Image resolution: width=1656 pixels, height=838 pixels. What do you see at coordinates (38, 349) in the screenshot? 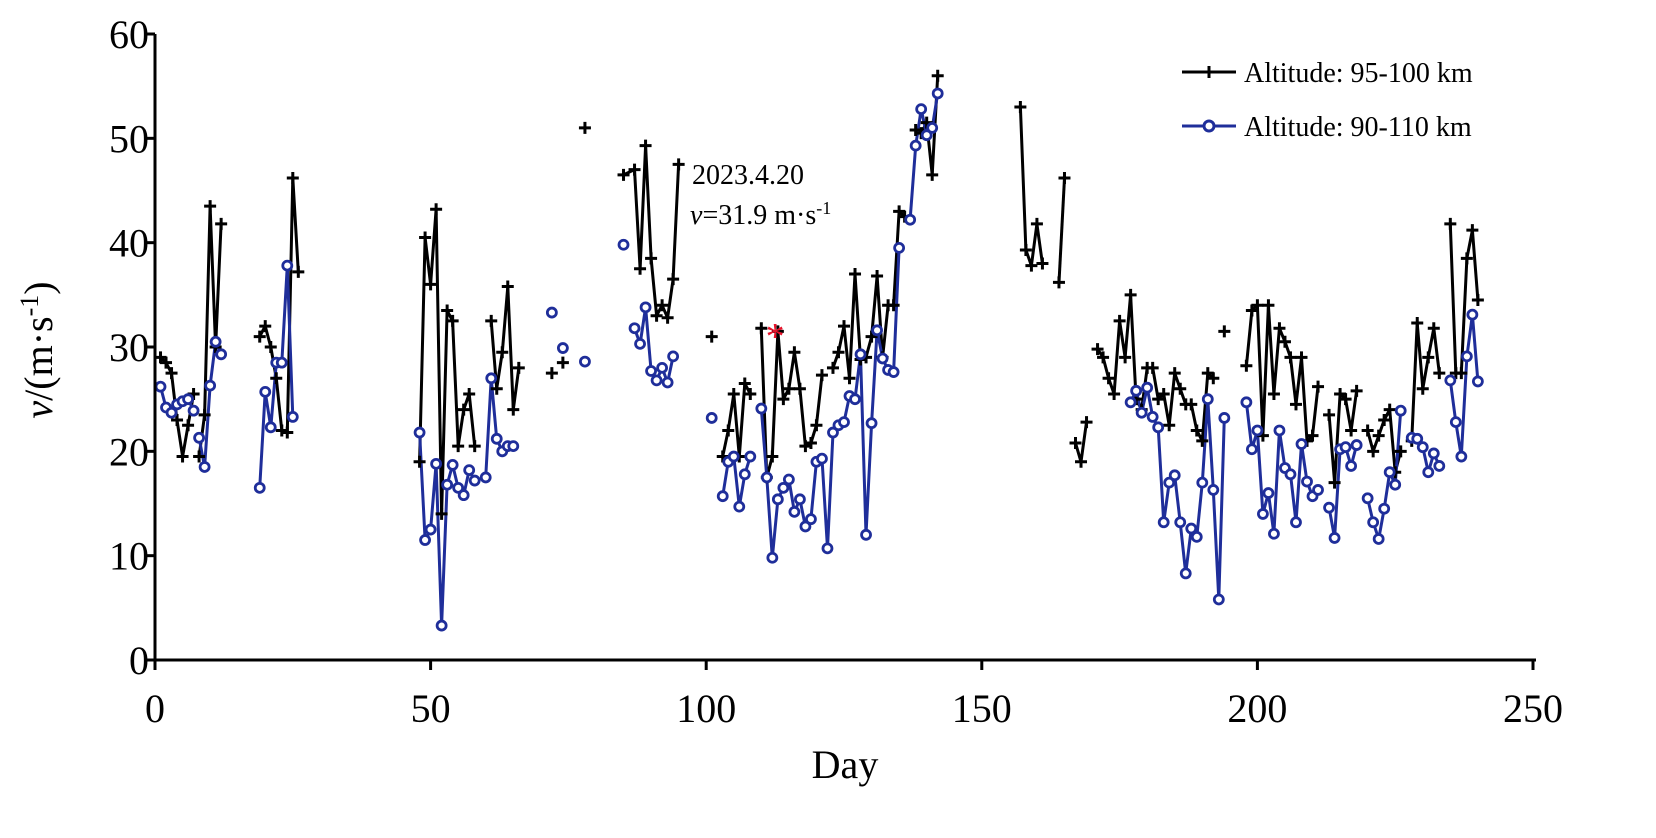
I see `y-axis-label: v/(m·s-1)` at bounding box center [38, 349].